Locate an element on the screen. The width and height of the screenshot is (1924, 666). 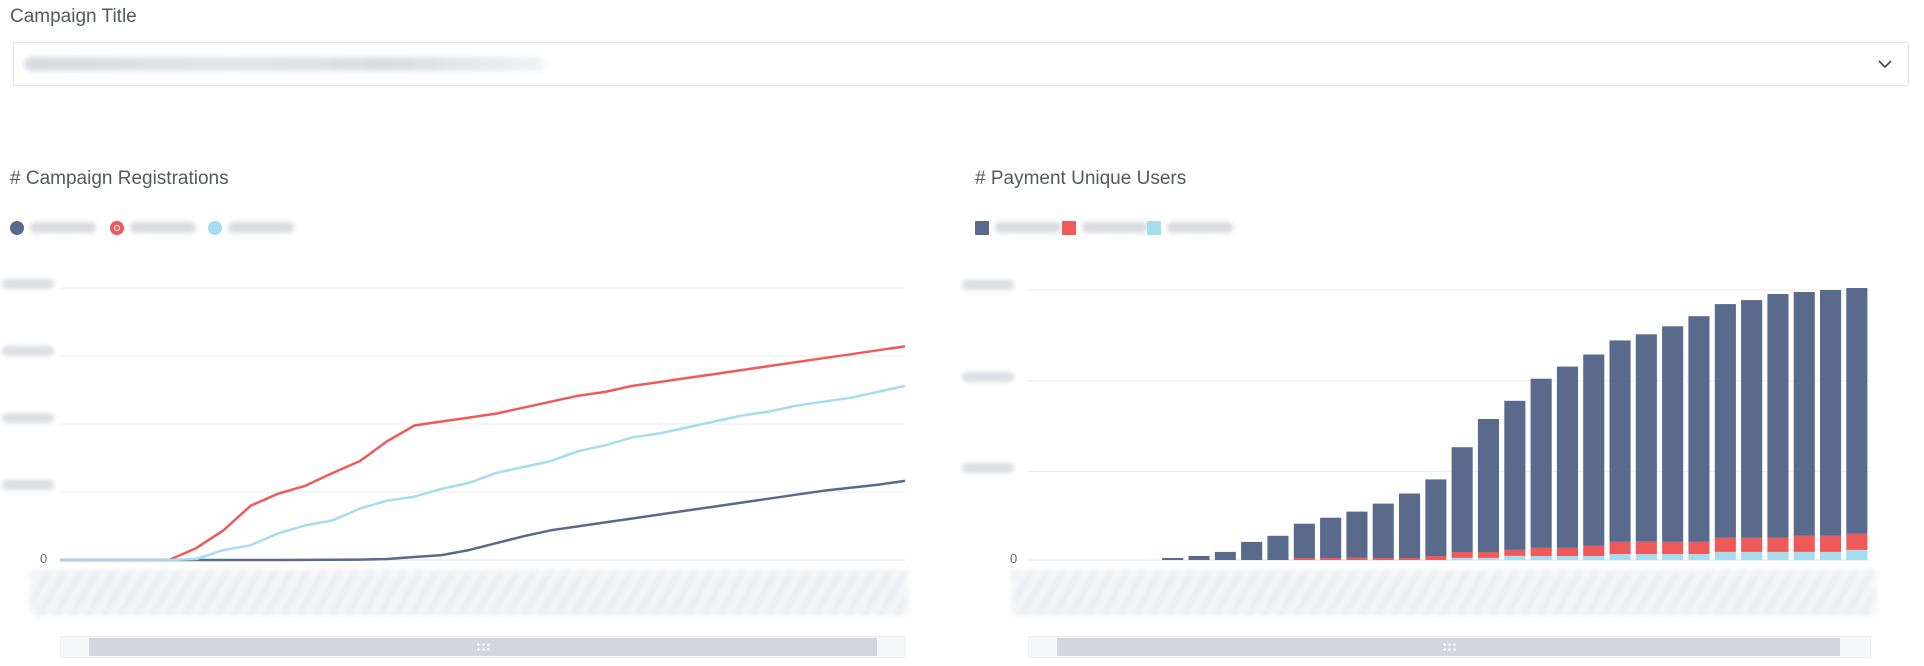
registrations-scrollbar is located at coordinates (482, 647).